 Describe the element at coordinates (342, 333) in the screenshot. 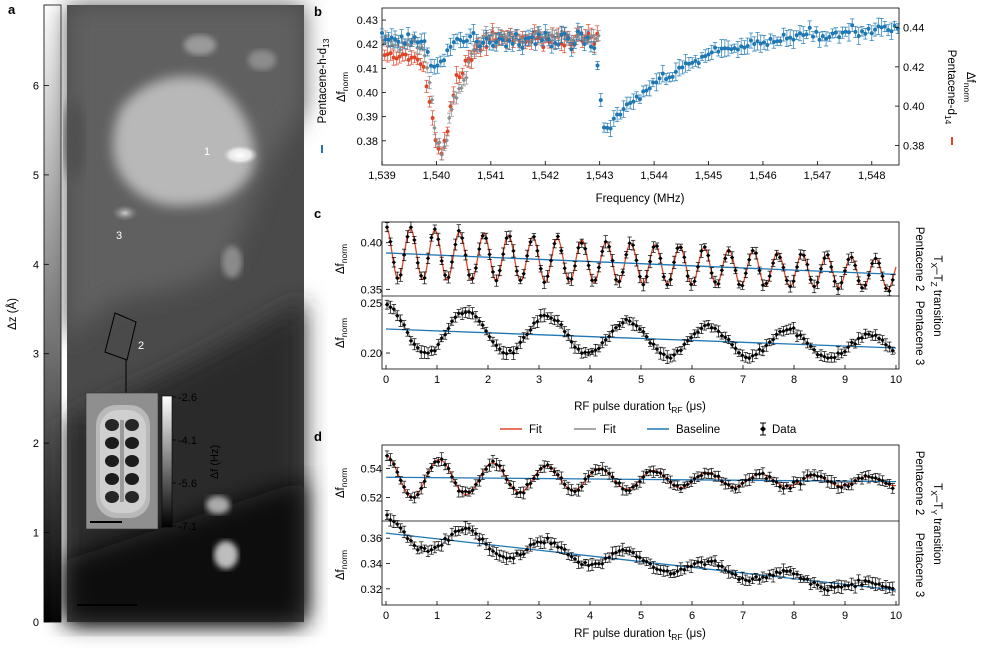

I see `panel-c-bottom-ylabel: Δfnorm` at that location.